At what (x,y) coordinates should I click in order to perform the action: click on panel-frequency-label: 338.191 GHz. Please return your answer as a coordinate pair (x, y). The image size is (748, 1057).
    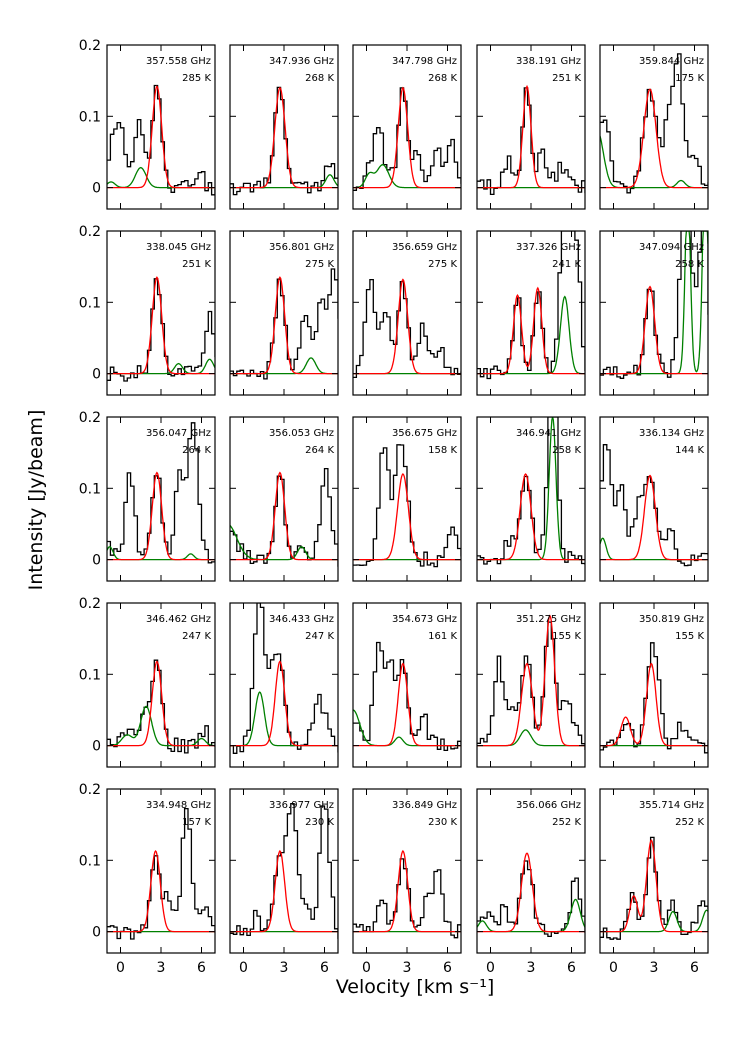
    Looking at the image, I should click on (548, 61).